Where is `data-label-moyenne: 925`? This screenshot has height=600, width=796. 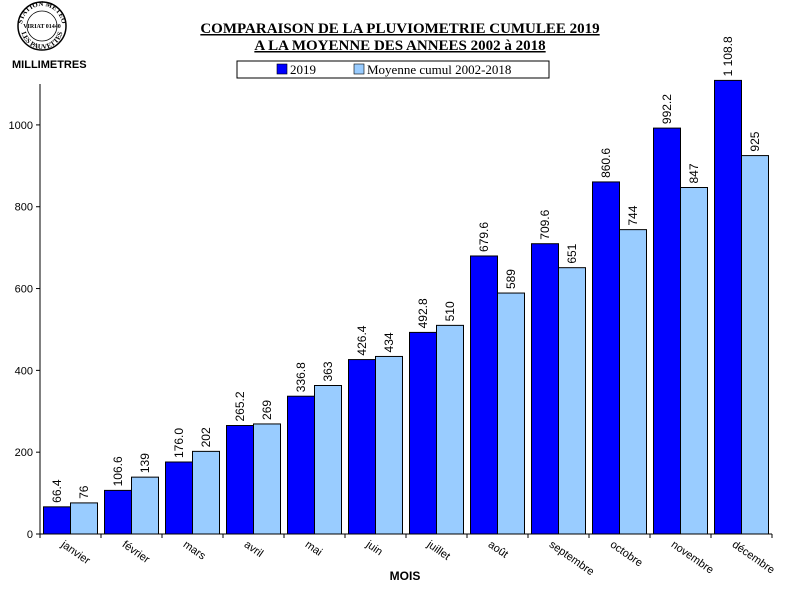 data-label-moyenne: 925 is located at coordinates (755, 141).